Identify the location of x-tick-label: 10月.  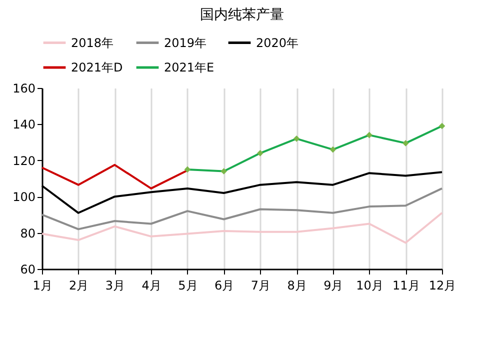
(370, 285).